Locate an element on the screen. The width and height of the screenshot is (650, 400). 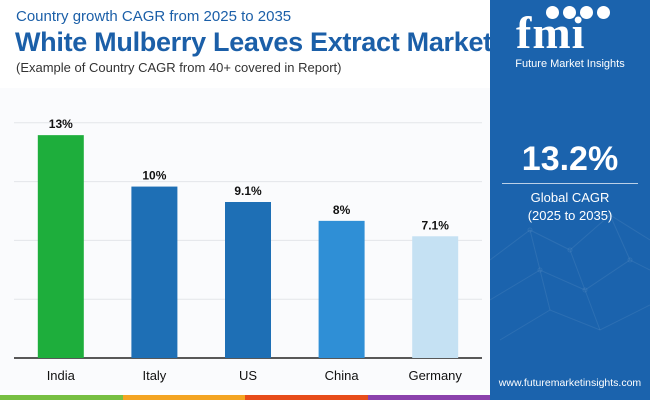
x-tick-label-italy: Italy is located at coordinates (154, 375).